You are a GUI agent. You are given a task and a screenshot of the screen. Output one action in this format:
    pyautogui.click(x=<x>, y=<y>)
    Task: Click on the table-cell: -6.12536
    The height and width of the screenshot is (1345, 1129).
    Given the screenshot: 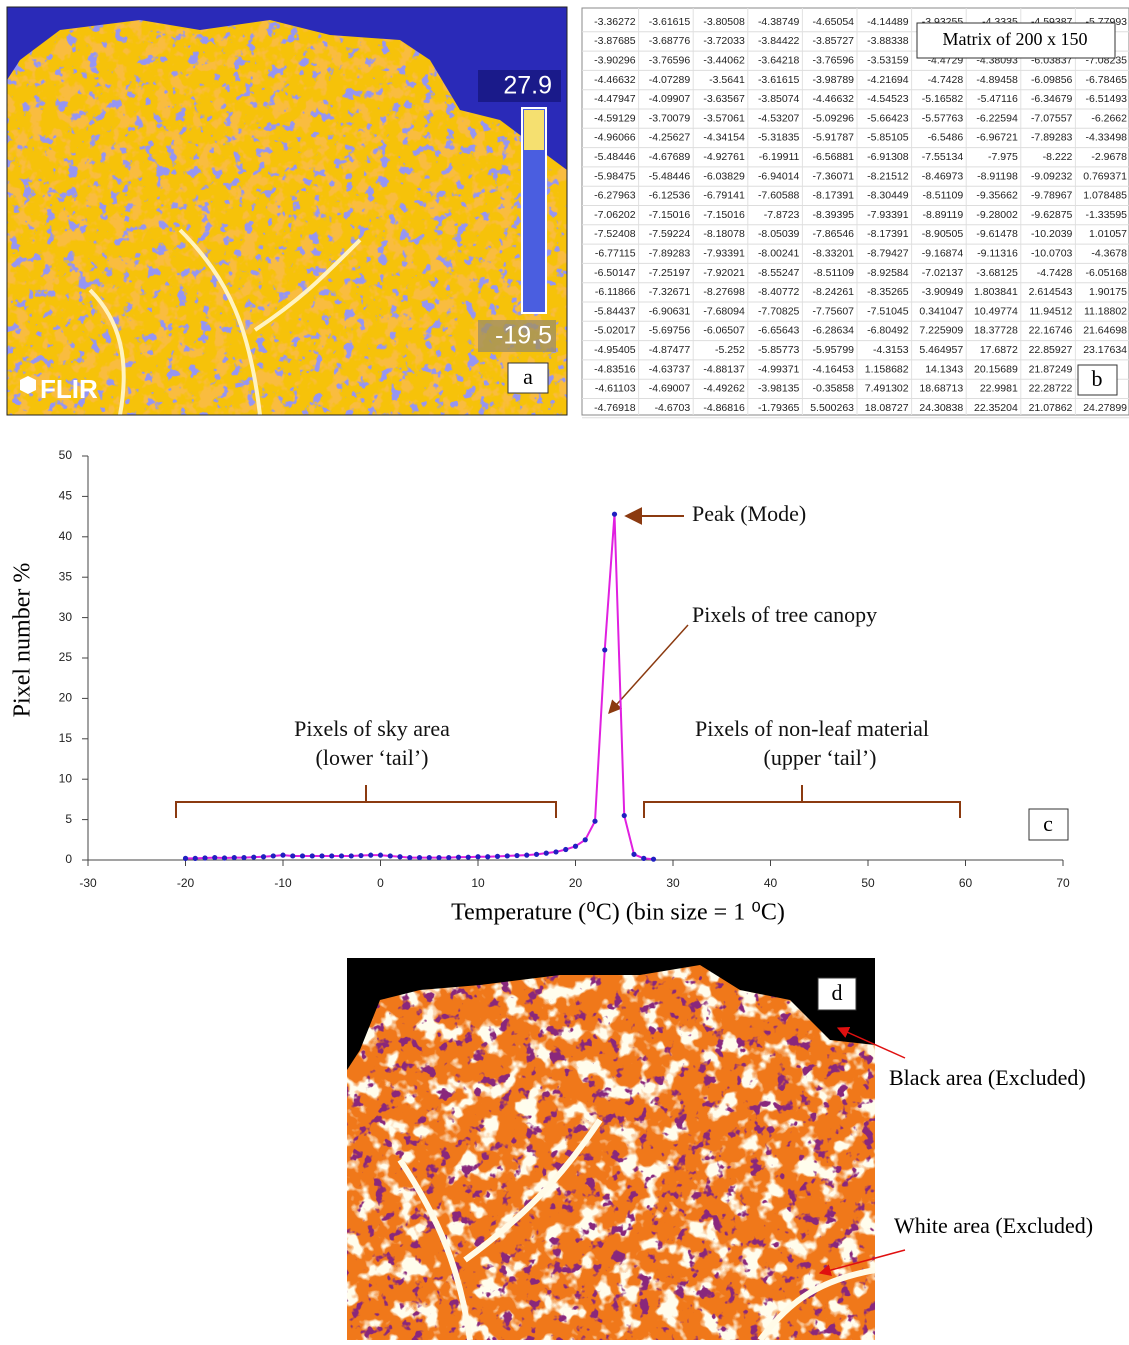 What is the action you would take?
    pyautogui.click(x=670, y=196)
    